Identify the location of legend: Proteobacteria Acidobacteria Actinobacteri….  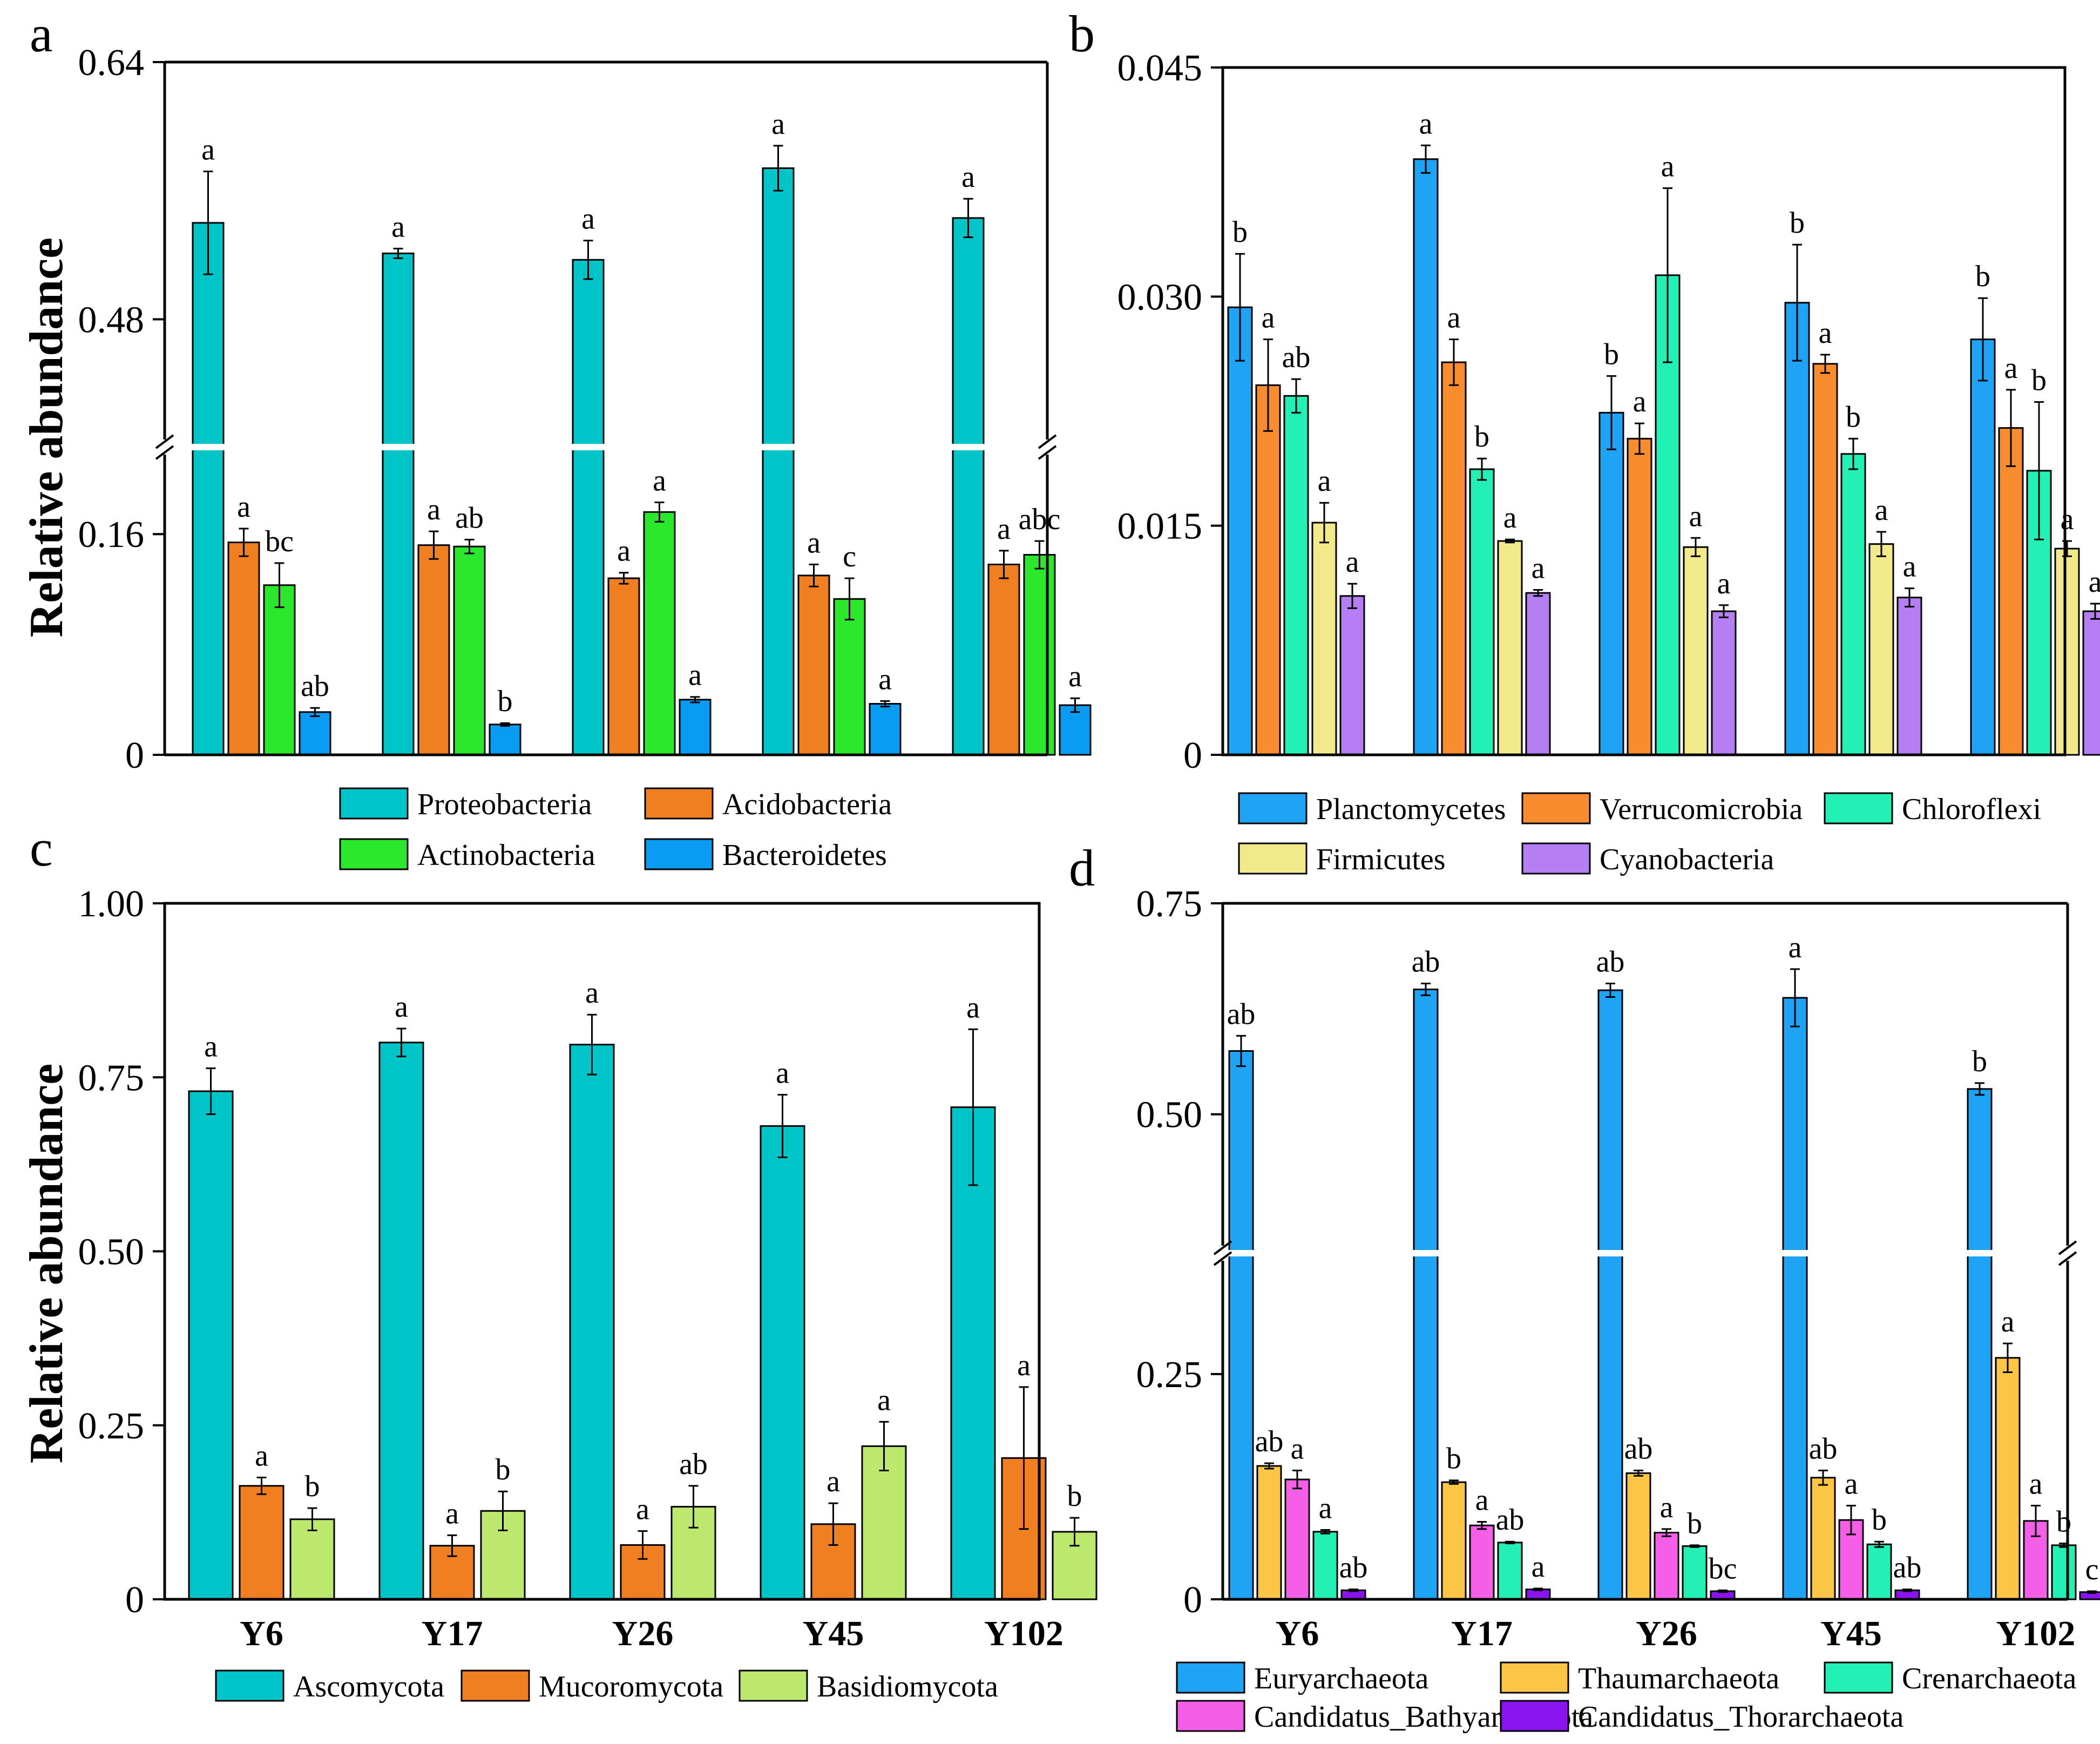
(615, 829).